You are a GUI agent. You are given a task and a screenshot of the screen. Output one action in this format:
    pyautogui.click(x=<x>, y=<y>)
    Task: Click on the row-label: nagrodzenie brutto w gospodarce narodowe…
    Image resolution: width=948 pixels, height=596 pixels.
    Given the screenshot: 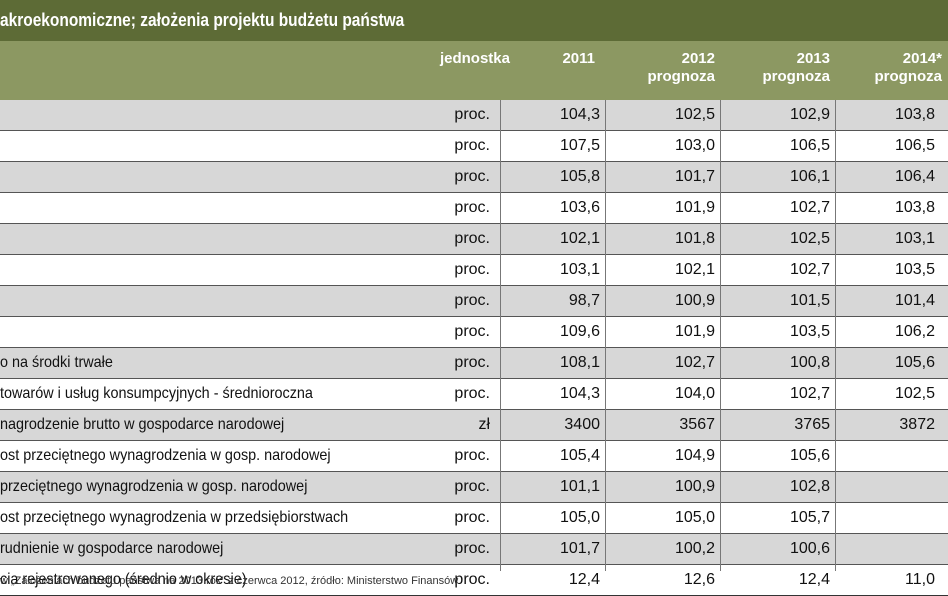 What is the action you would take?
    pyautogui.click(x=142, y=424)
    